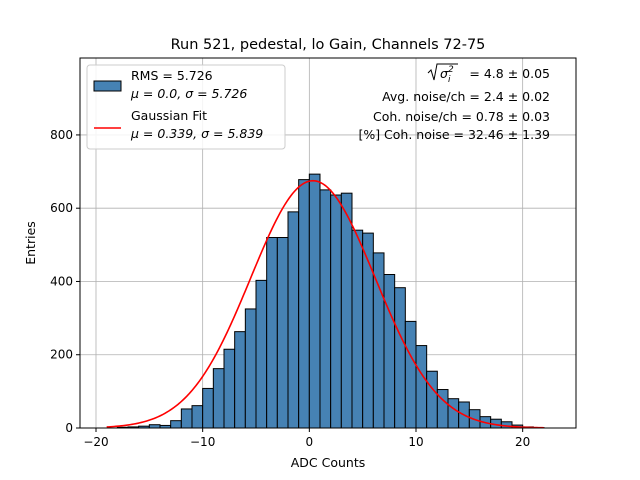 This screenshot has height=480, width=640. Describe the element at coordinates (61, 355) in the screenshot. I see `y-tick-label: 200` at that location.